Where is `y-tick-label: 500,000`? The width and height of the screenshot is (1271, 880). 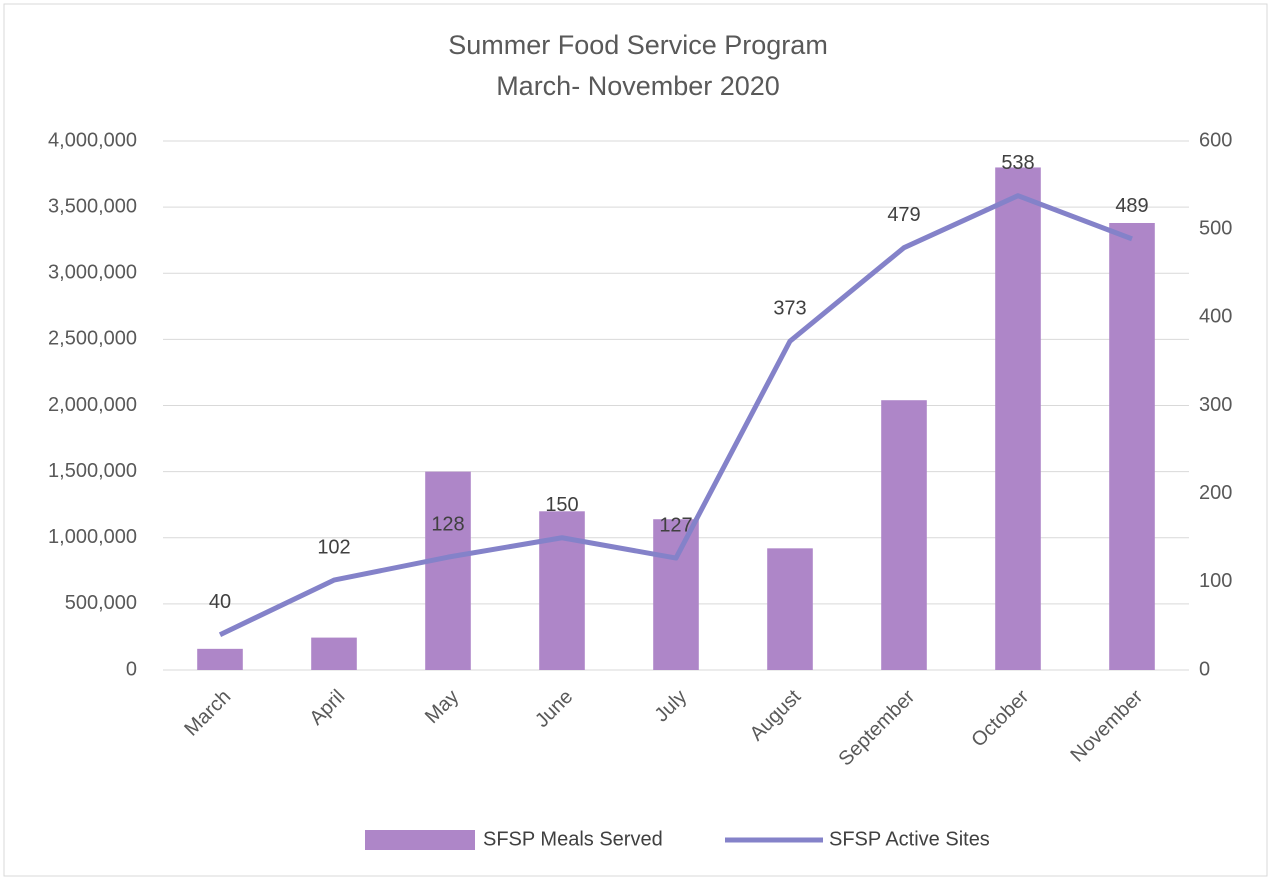
y-tick-label: 500,000 is located at coordinates (101, 603).